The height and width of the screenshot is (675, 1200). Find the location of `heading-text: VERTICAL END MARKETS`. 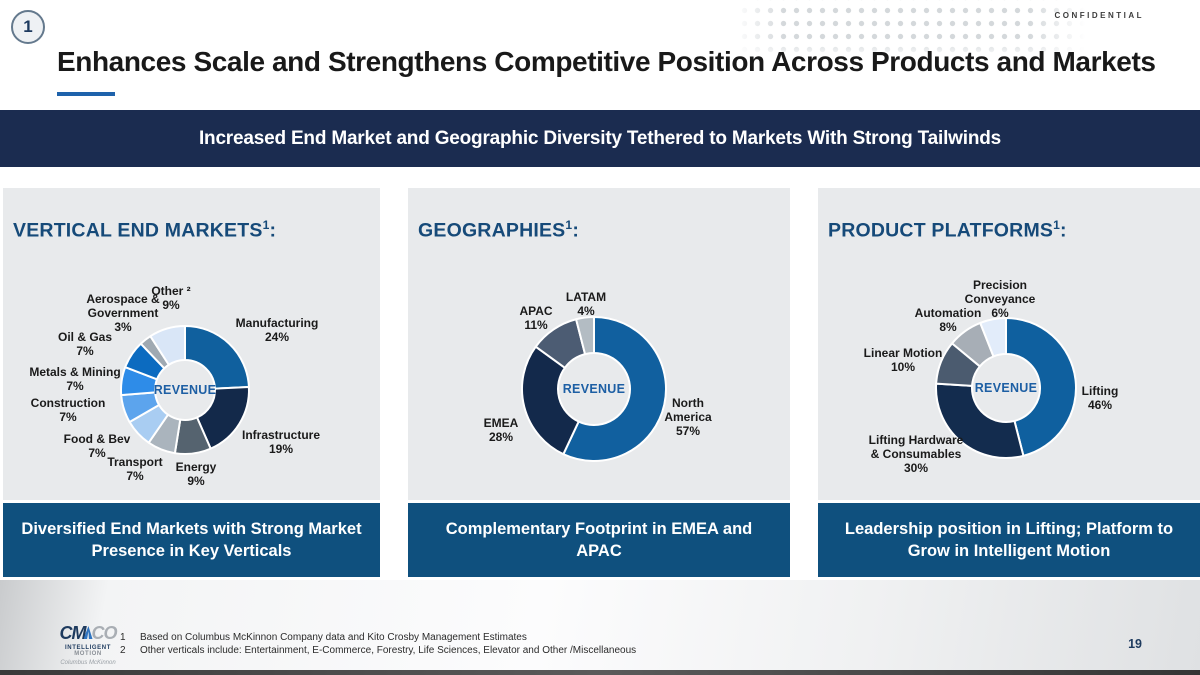

heading-text: VERTICAL END MARKETS is located at coordinates (138, 230).